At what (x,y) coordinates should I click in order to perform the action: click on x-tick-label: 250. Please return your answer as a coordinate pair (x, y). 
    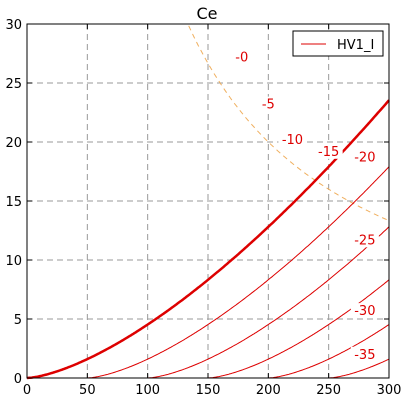
    Looking at the image, I should click on (328, 390).